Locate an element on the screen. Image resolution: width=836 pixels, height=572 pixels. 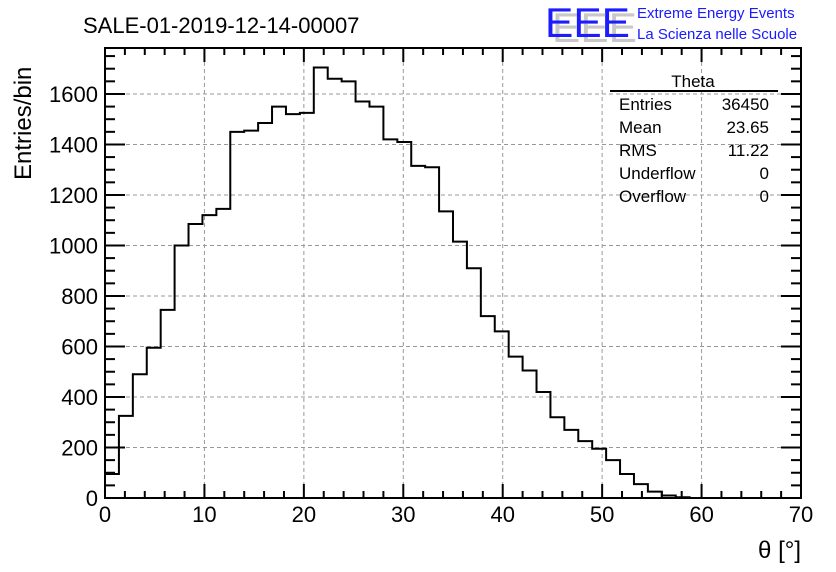
x-tick-label: 30 is located at coordinates (403, 514).